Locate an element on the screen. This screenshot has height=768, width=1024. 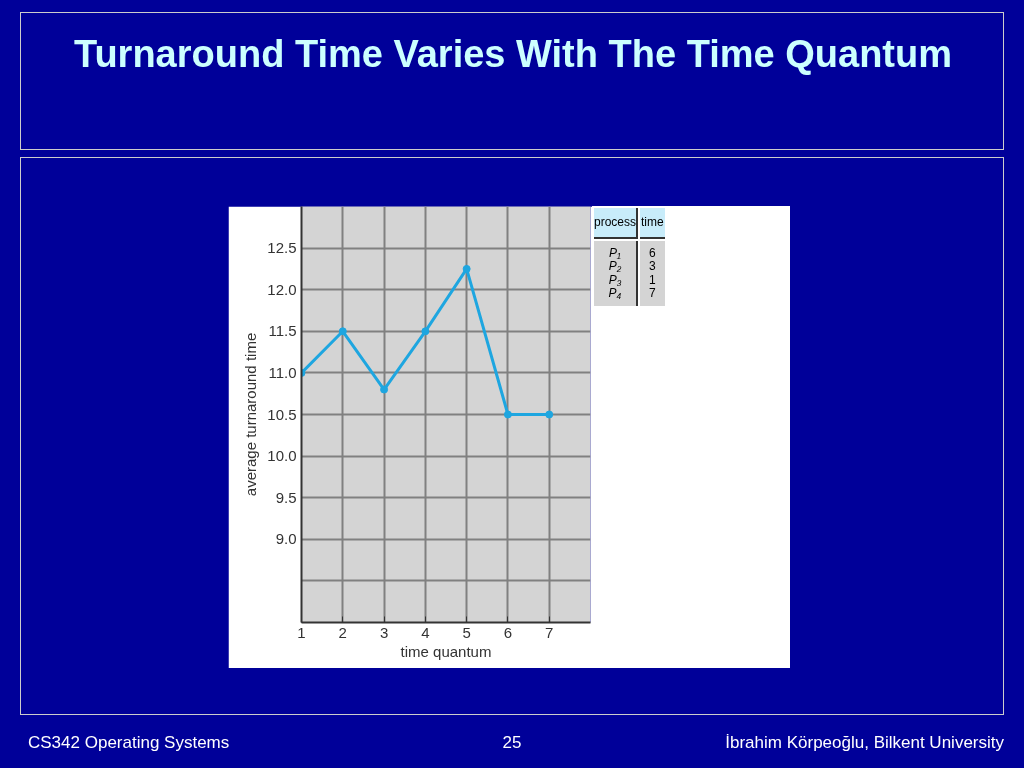
x-tick-label: 3 is located at coordinates (384, 632).